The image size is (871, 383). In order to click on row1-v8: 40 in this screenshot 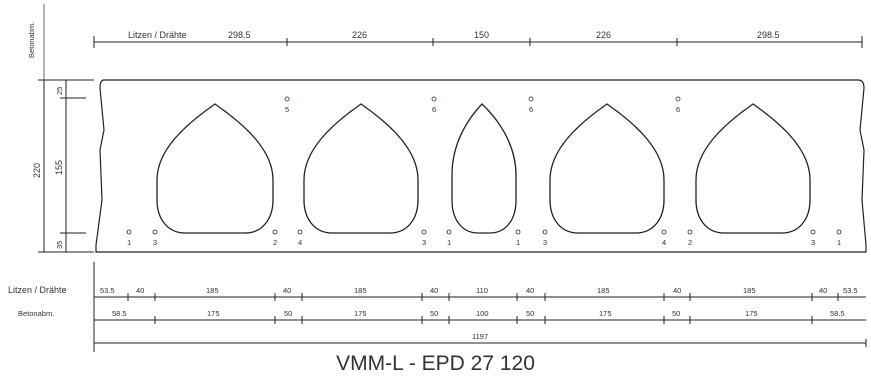, I will do `click(530, 290)`.